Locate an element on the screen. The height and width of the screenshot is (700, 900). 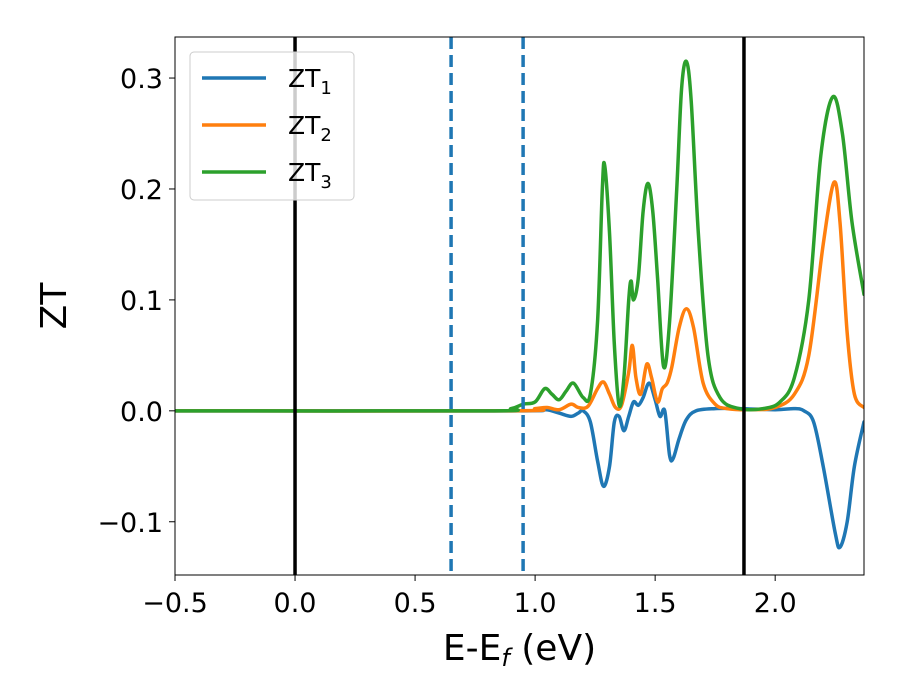
x-tick-label: 1.0 is located at coordinates (535, 603).